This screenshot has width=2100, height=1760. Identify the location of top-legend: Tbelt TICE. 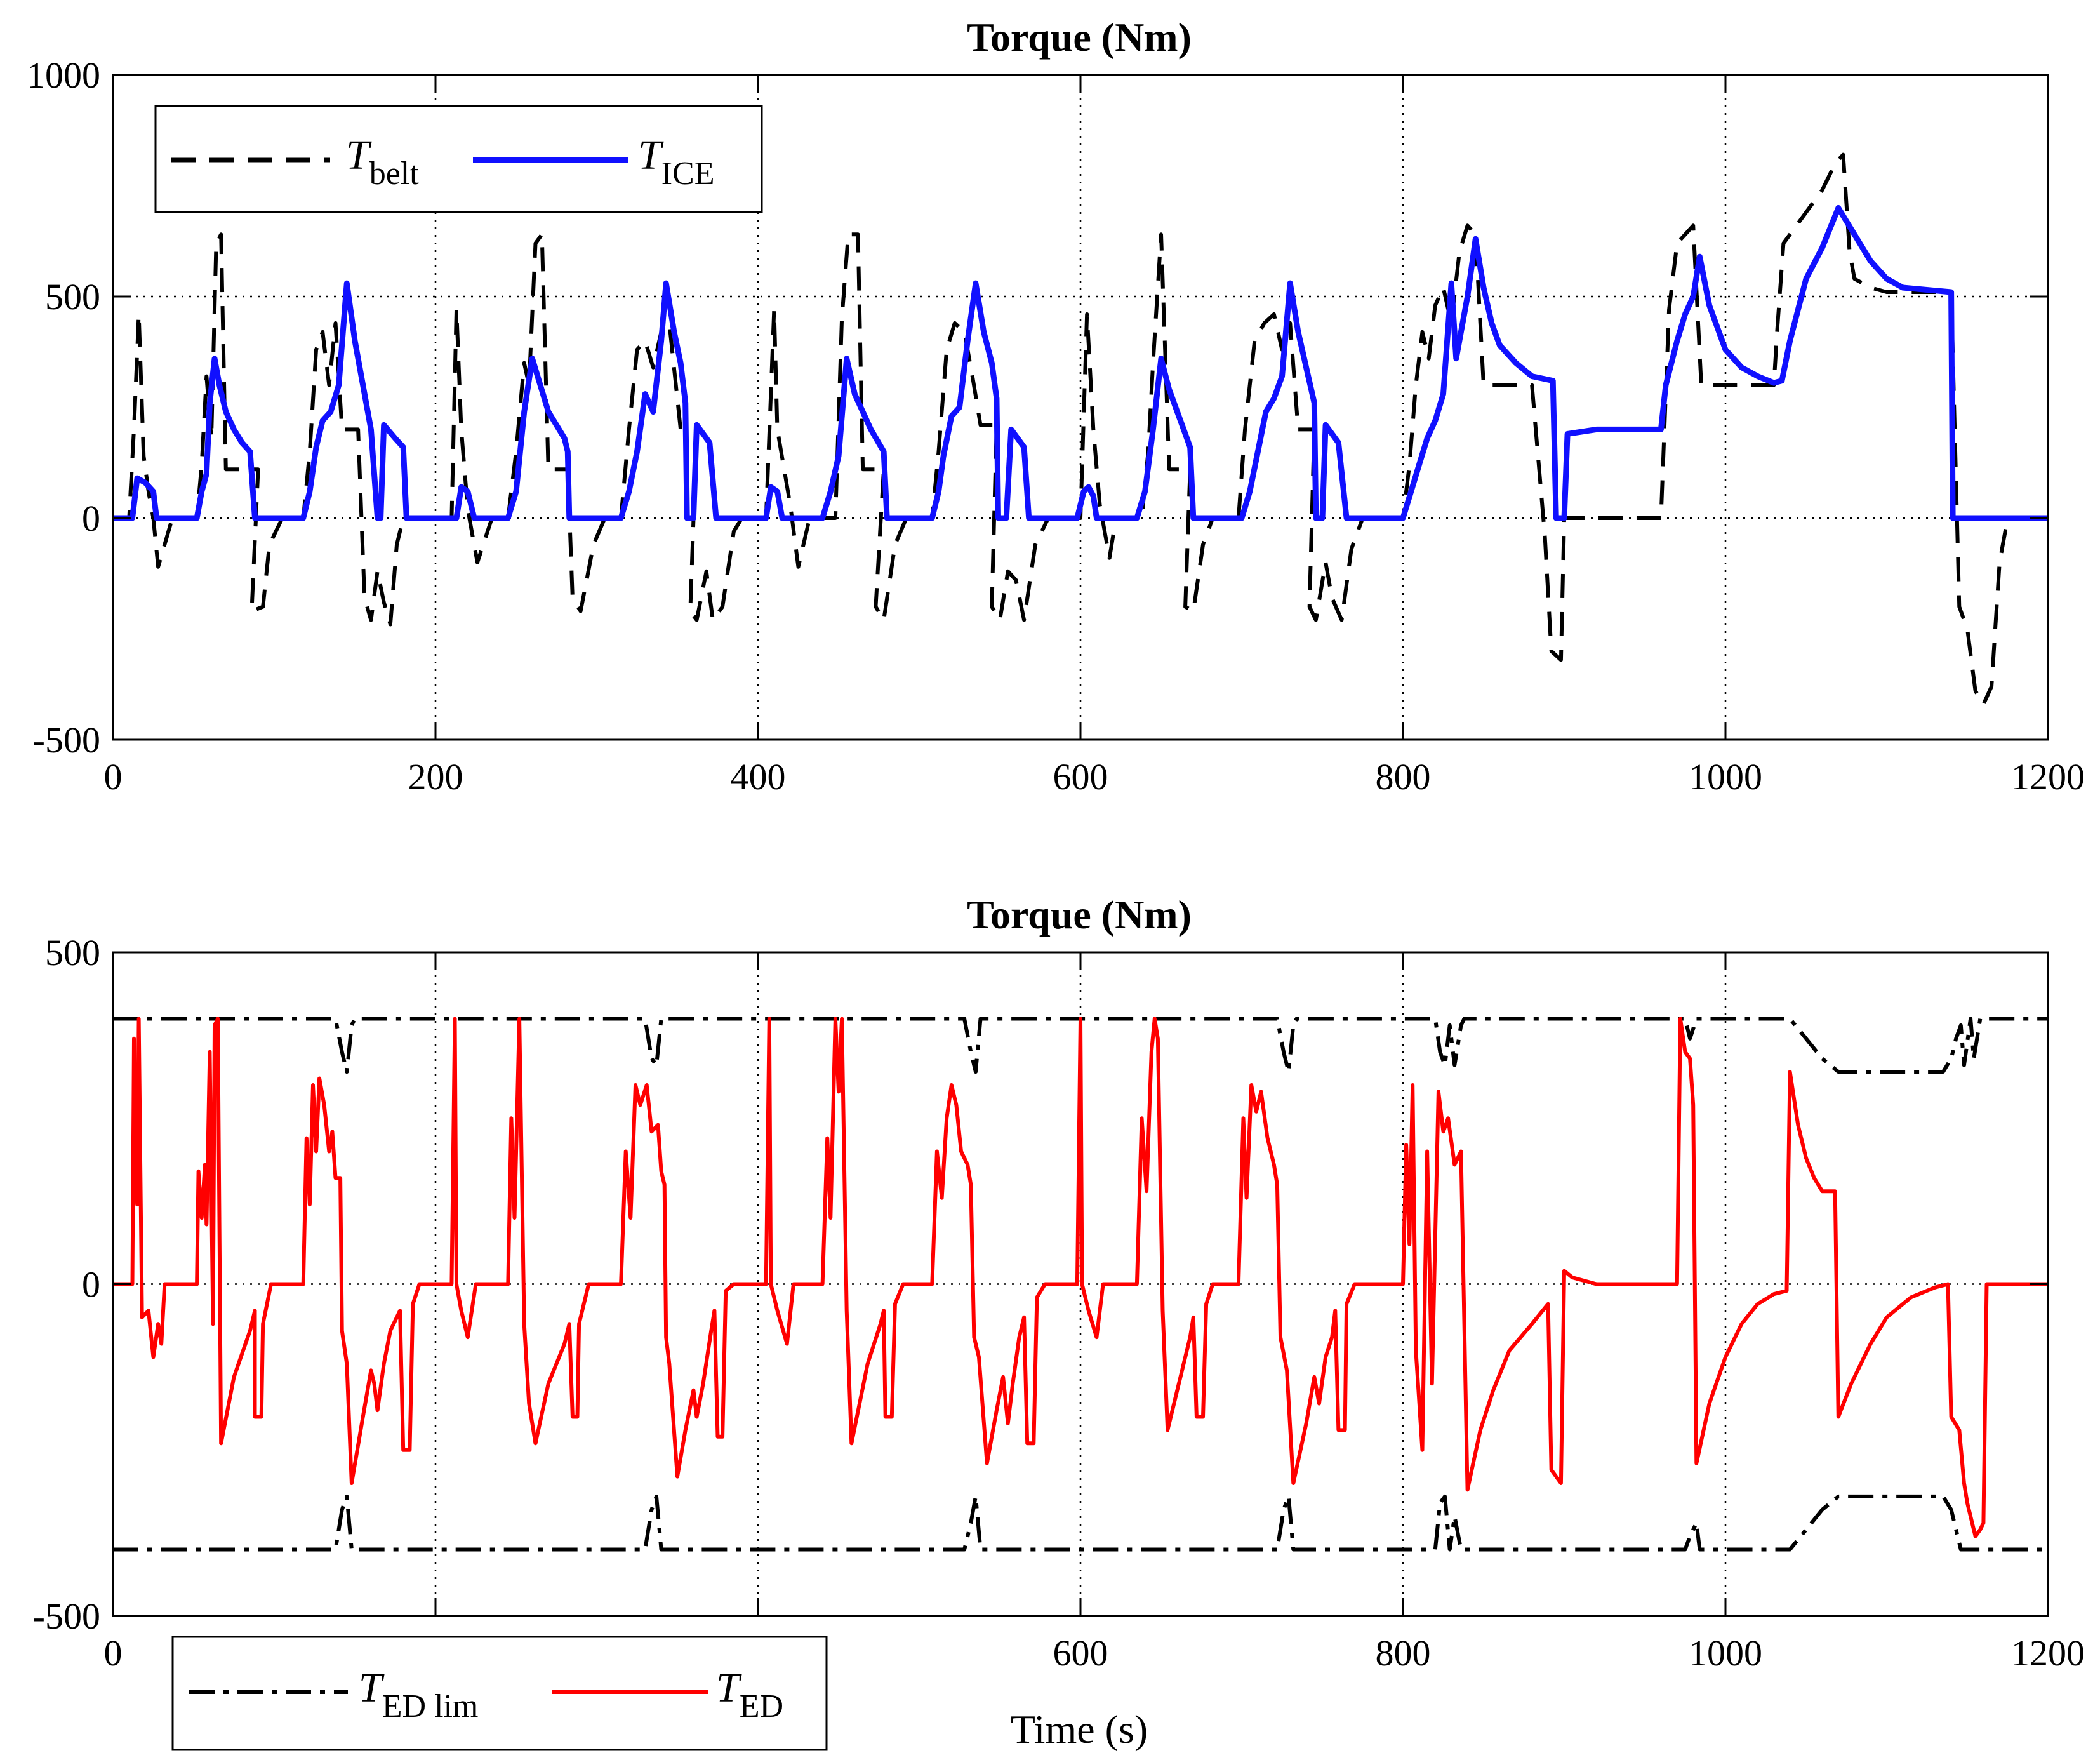
(458, 159).